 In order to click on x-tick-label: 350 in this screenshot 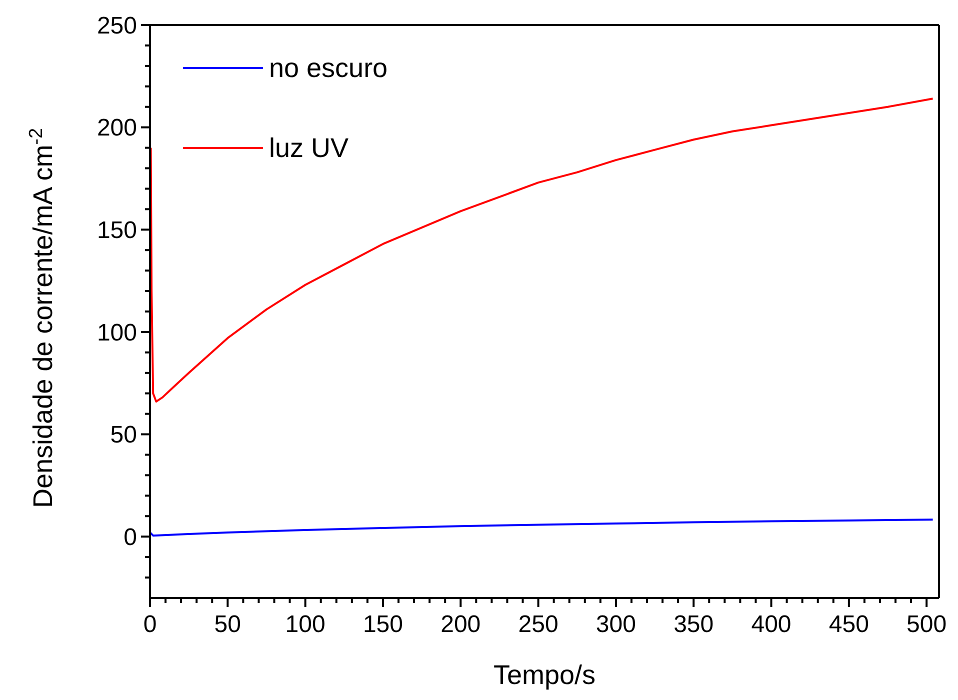, I will do `click(694, 624)`.